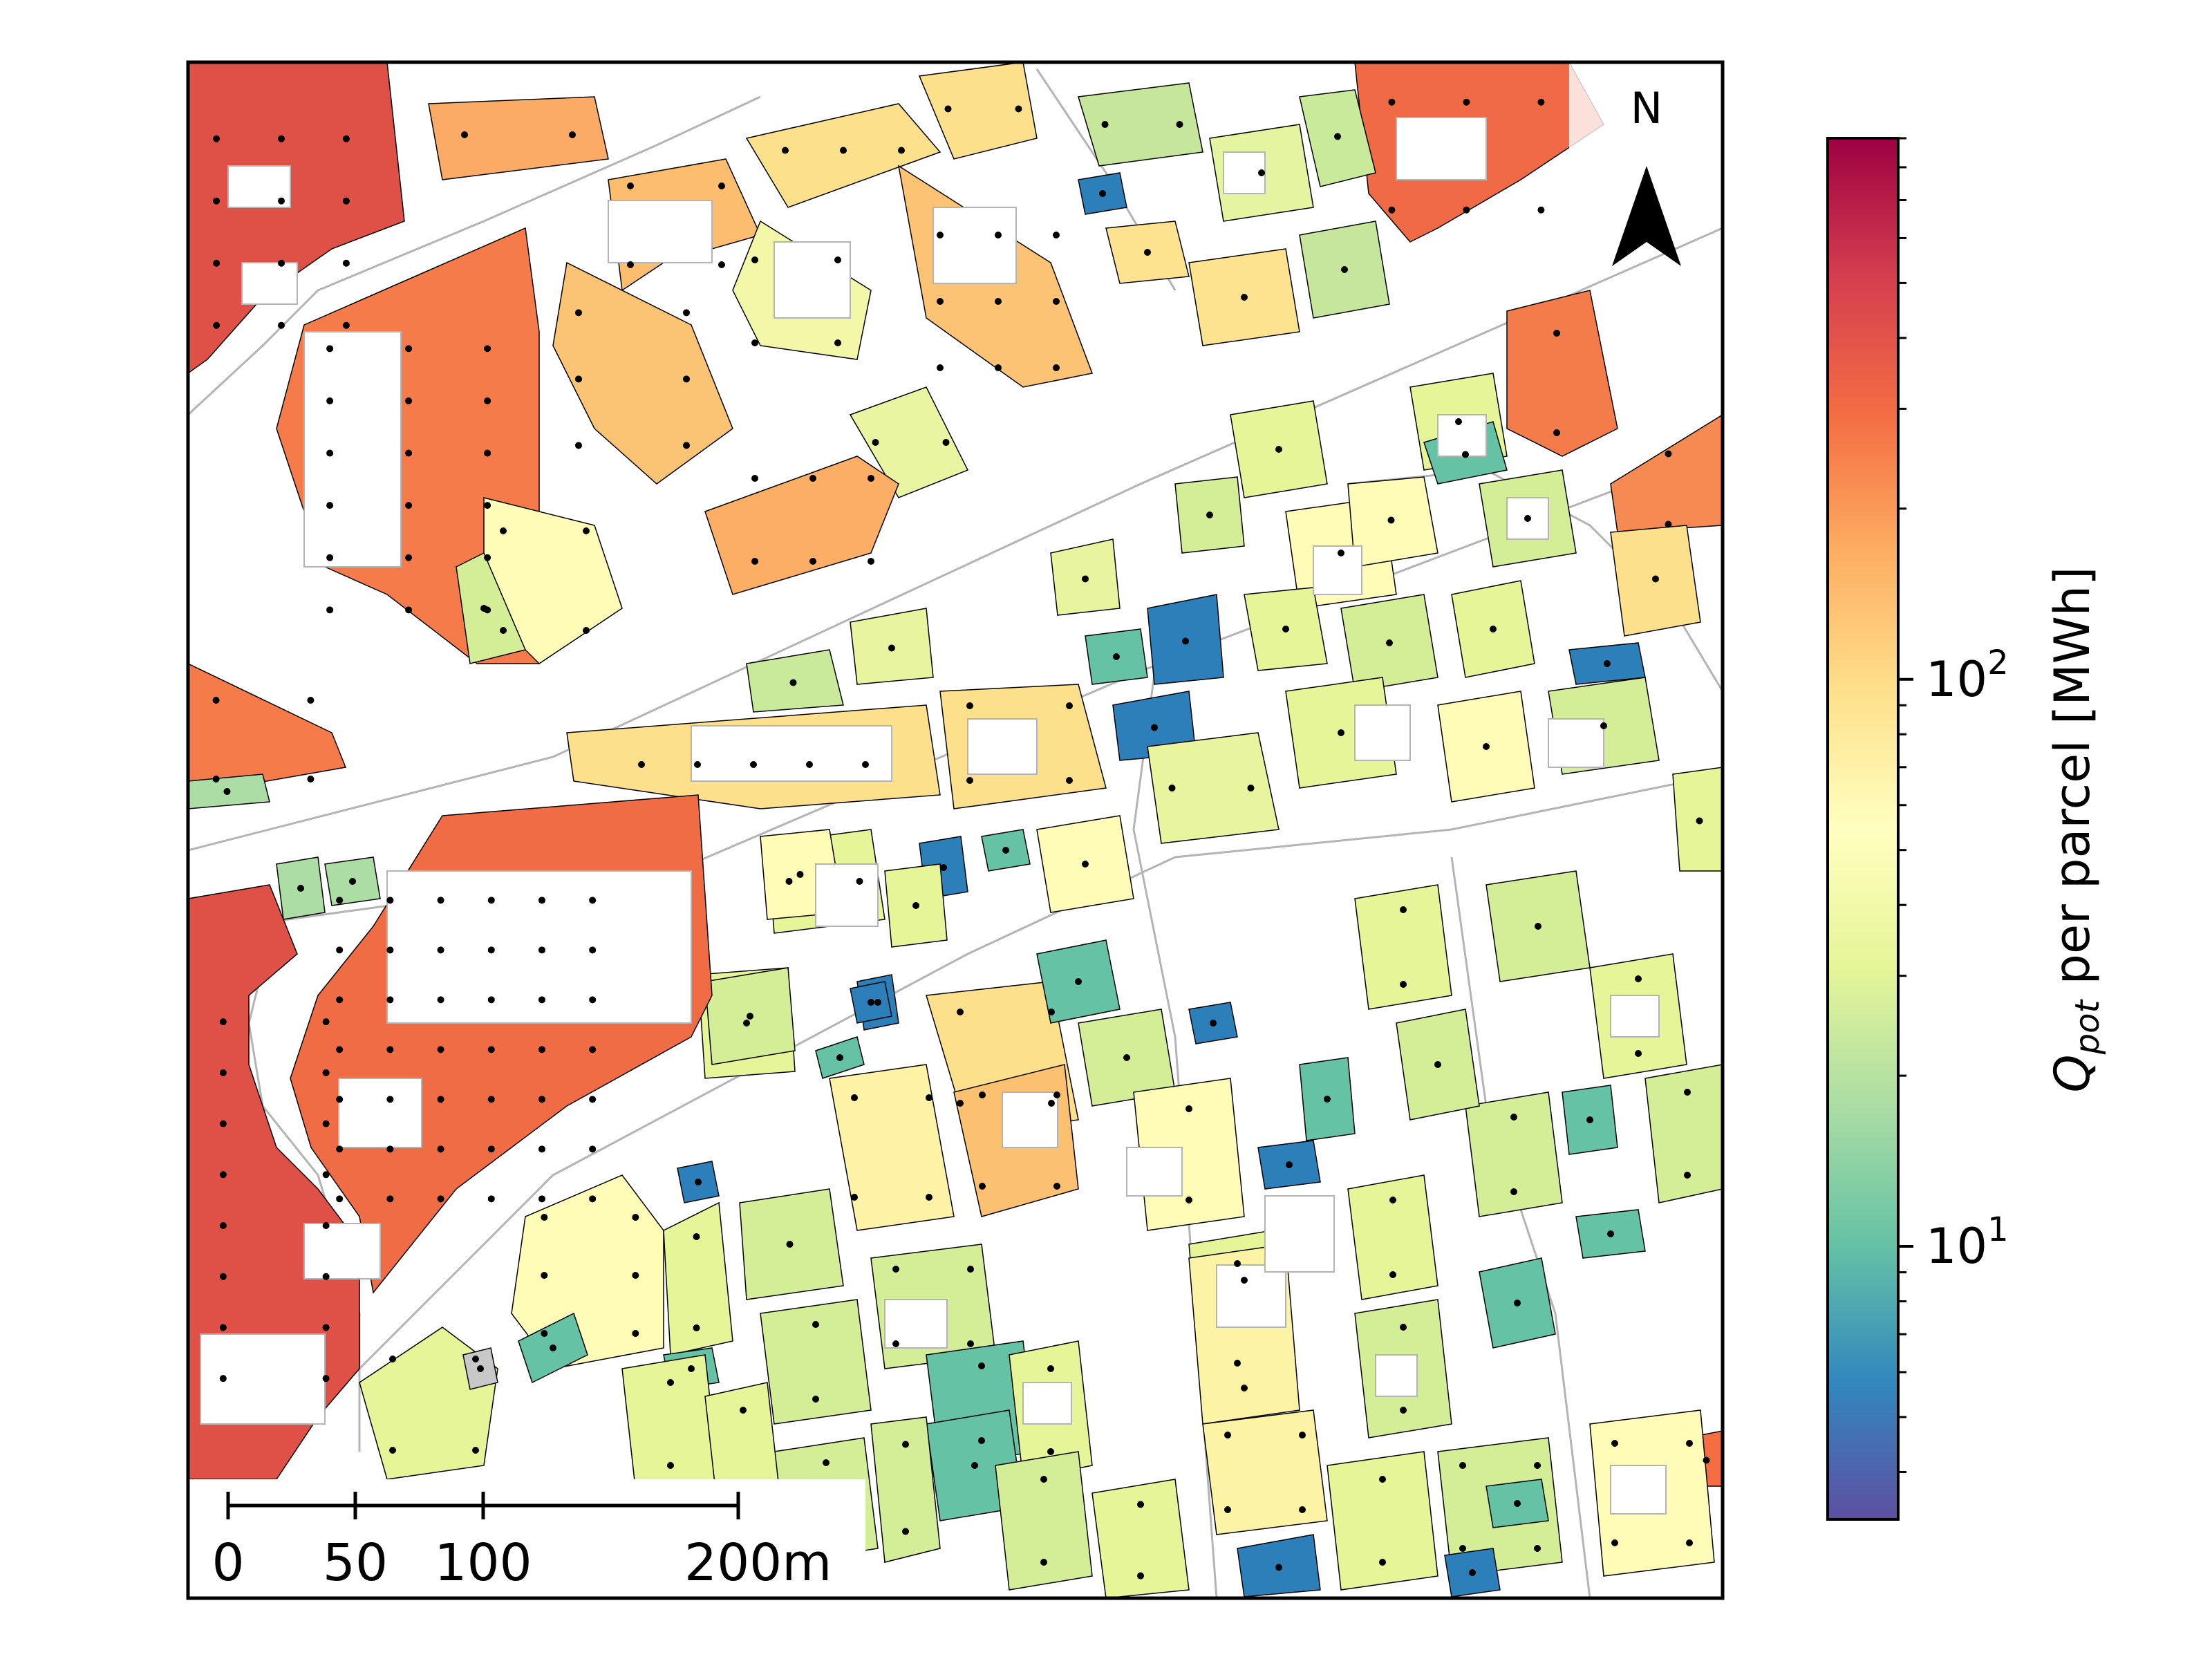 The height and width of the screenshot is (1659, 2212). I want to click on colorbar-label-sub: pot, so click(2088, 1028).